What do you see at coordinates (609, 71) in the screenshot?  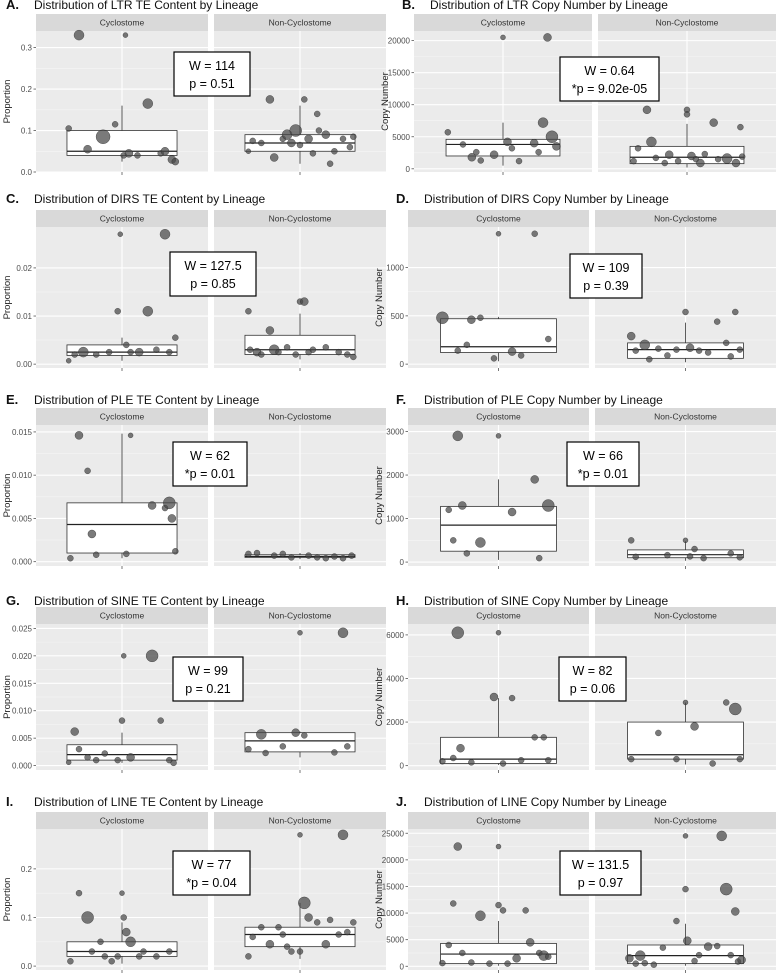 I see `stat-w-value: W = 0.64` at bounding box center [609, 71].